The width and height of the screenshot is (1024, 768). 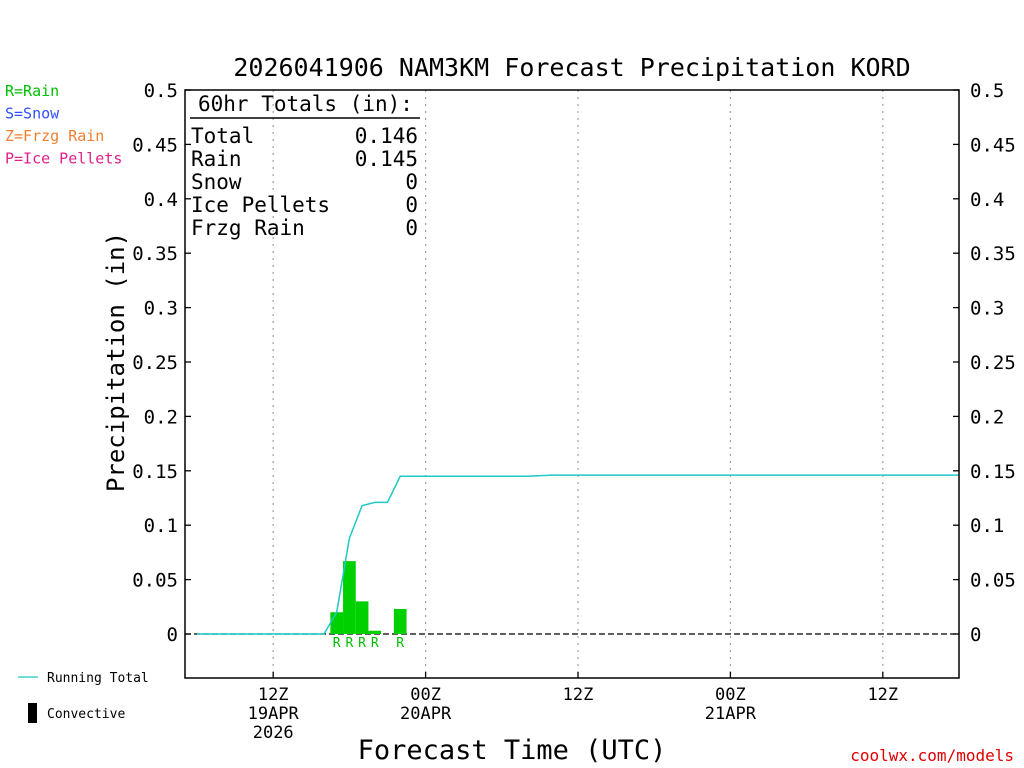 I want to click on precip-bars, so click(x=368, y=597).